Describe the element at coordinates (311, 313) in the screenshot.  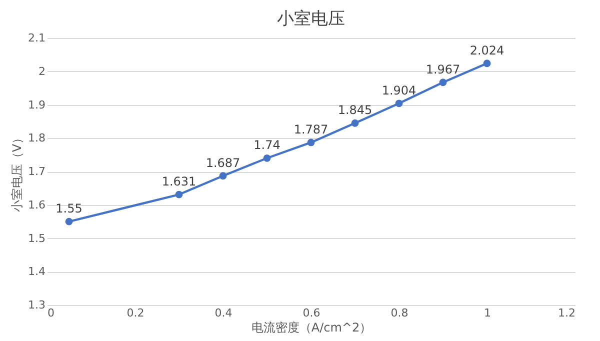
I see `x-tick-label: 0.6` at that location.